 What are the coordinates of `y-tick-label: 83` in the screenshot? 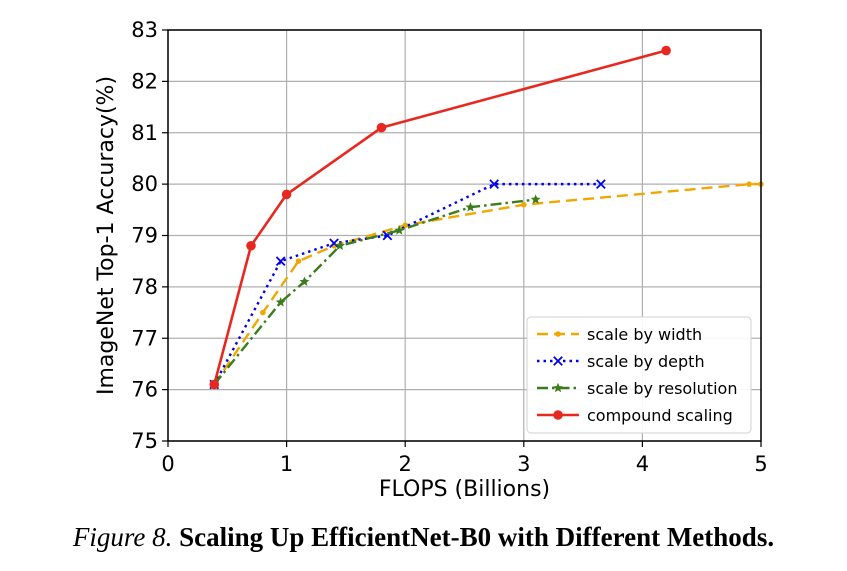 It's located at (144, 30).